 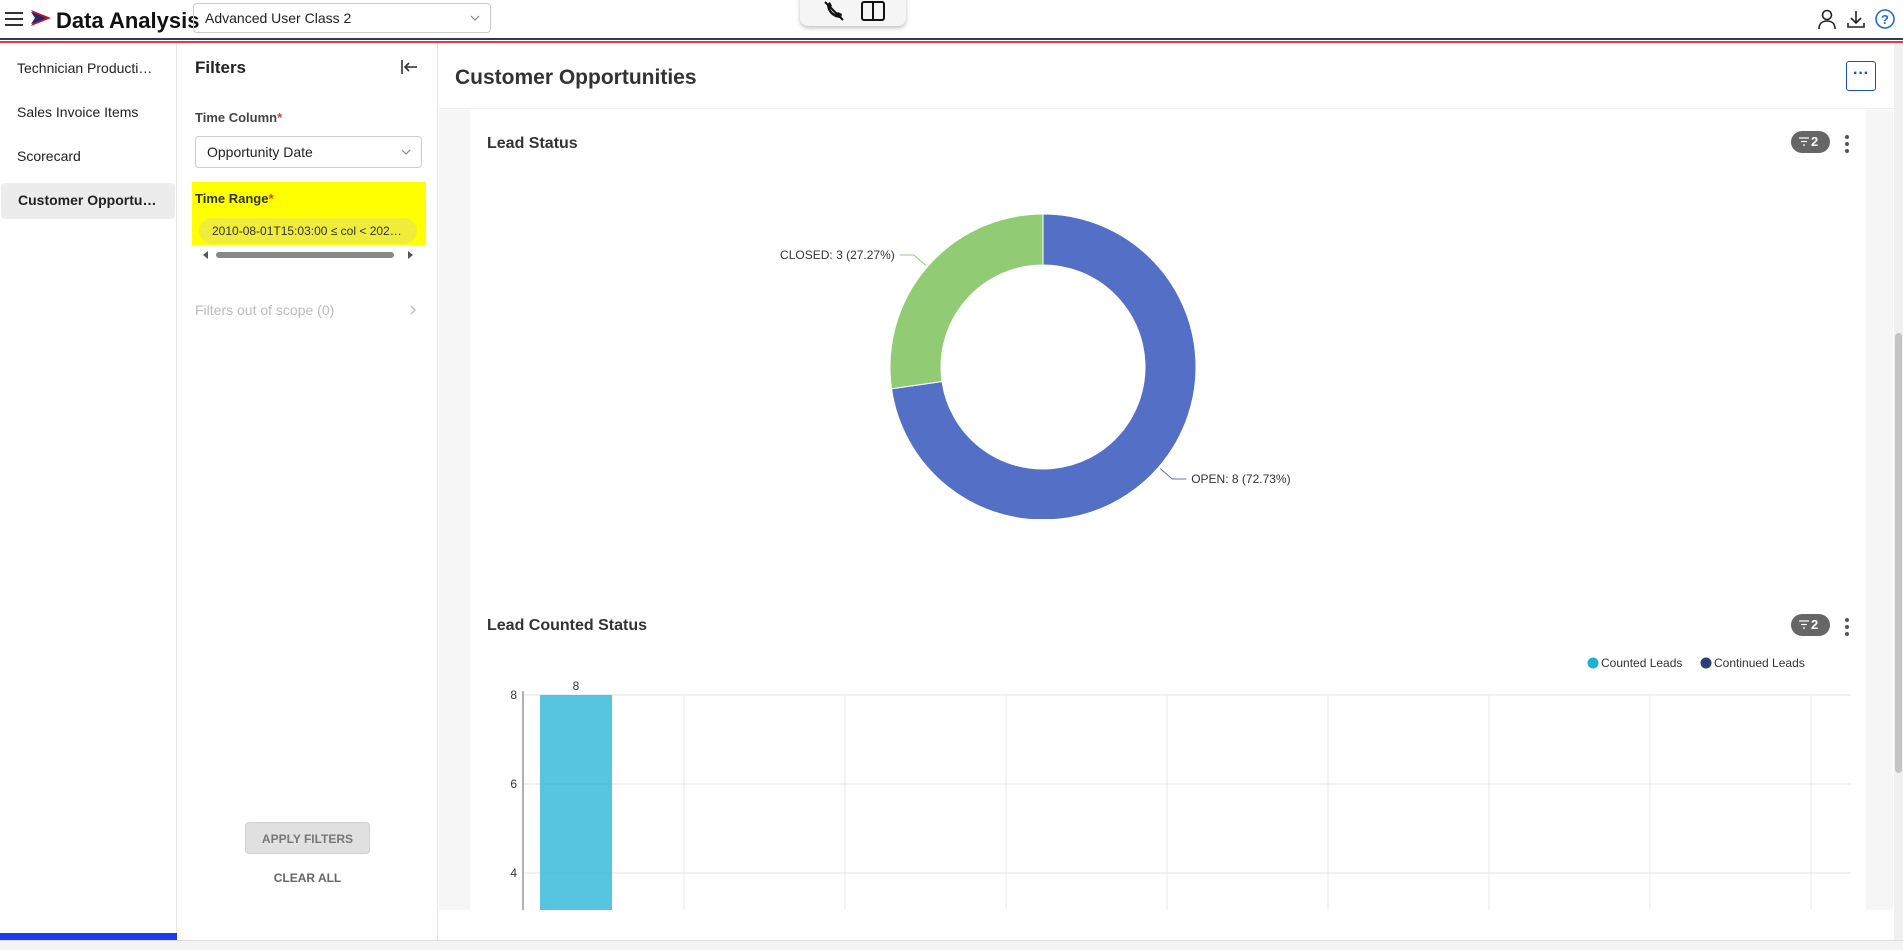 I want to click on dashboard-more-button: ···, so click(x=1861, y=76).